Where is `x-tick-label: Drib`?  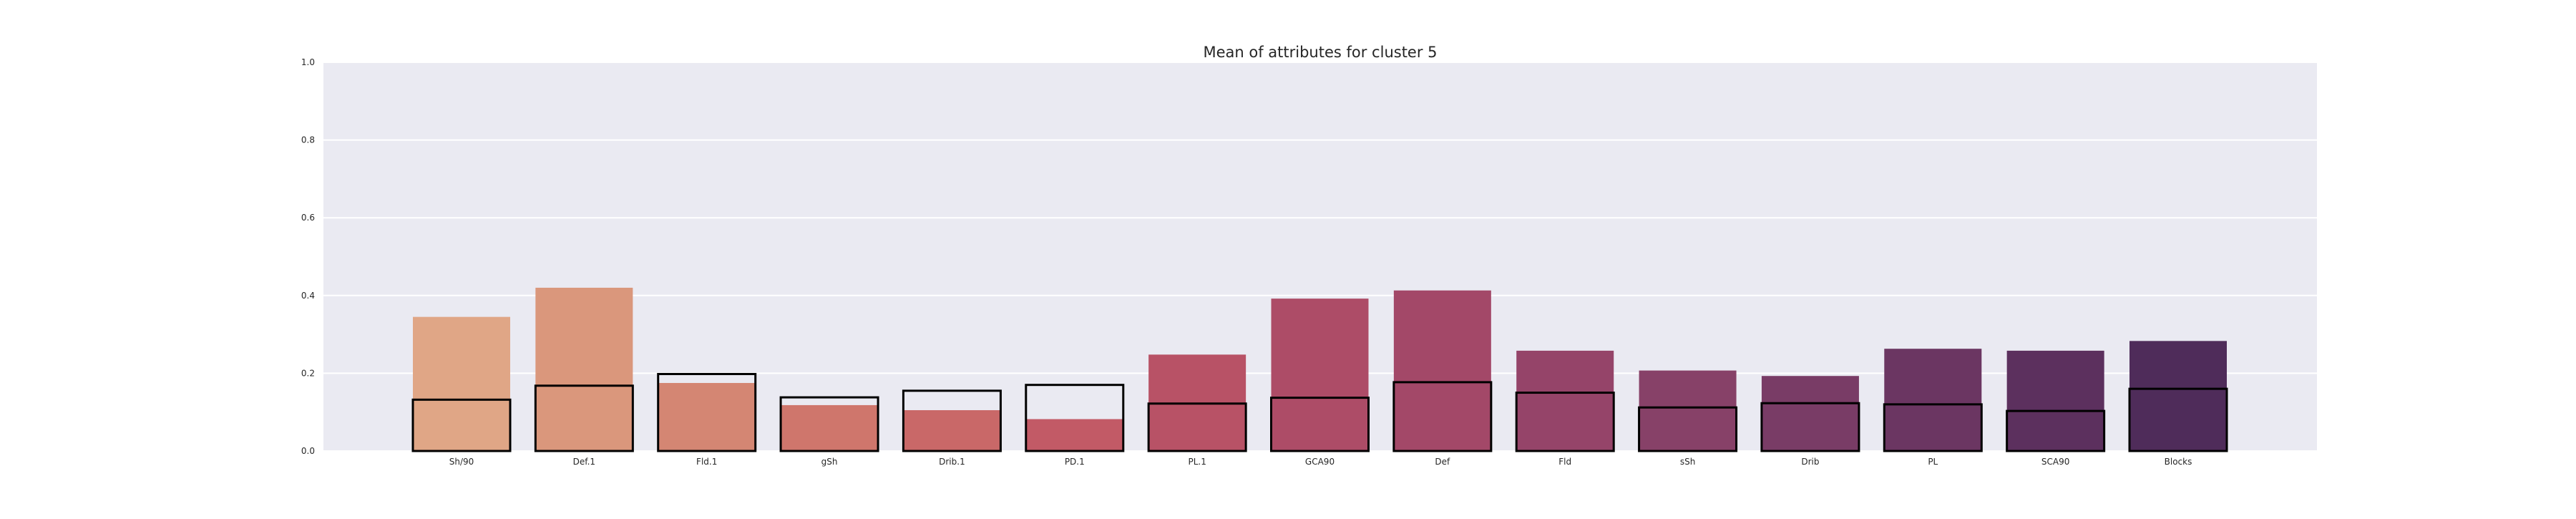
x-tick-label: Drib is located at coordinates (1810, 462).